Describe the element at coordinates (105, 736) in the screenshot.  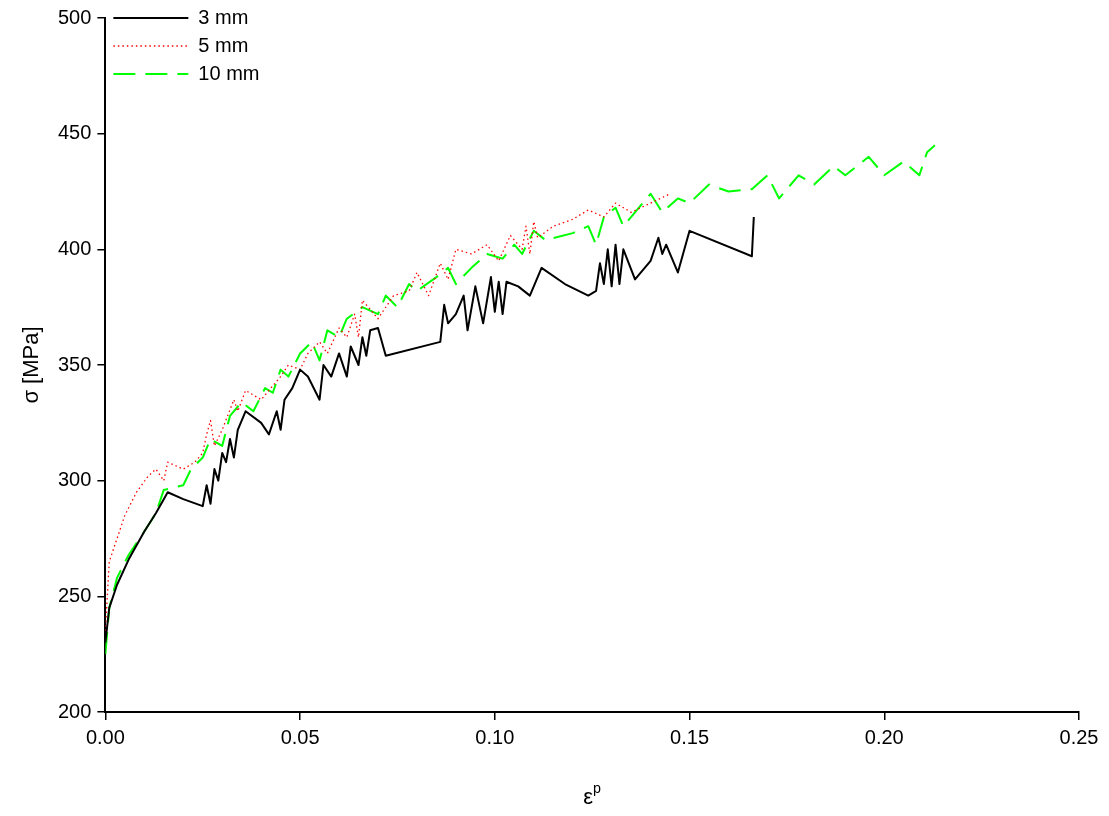
I see `x-tick-label: 0.00` at that location.